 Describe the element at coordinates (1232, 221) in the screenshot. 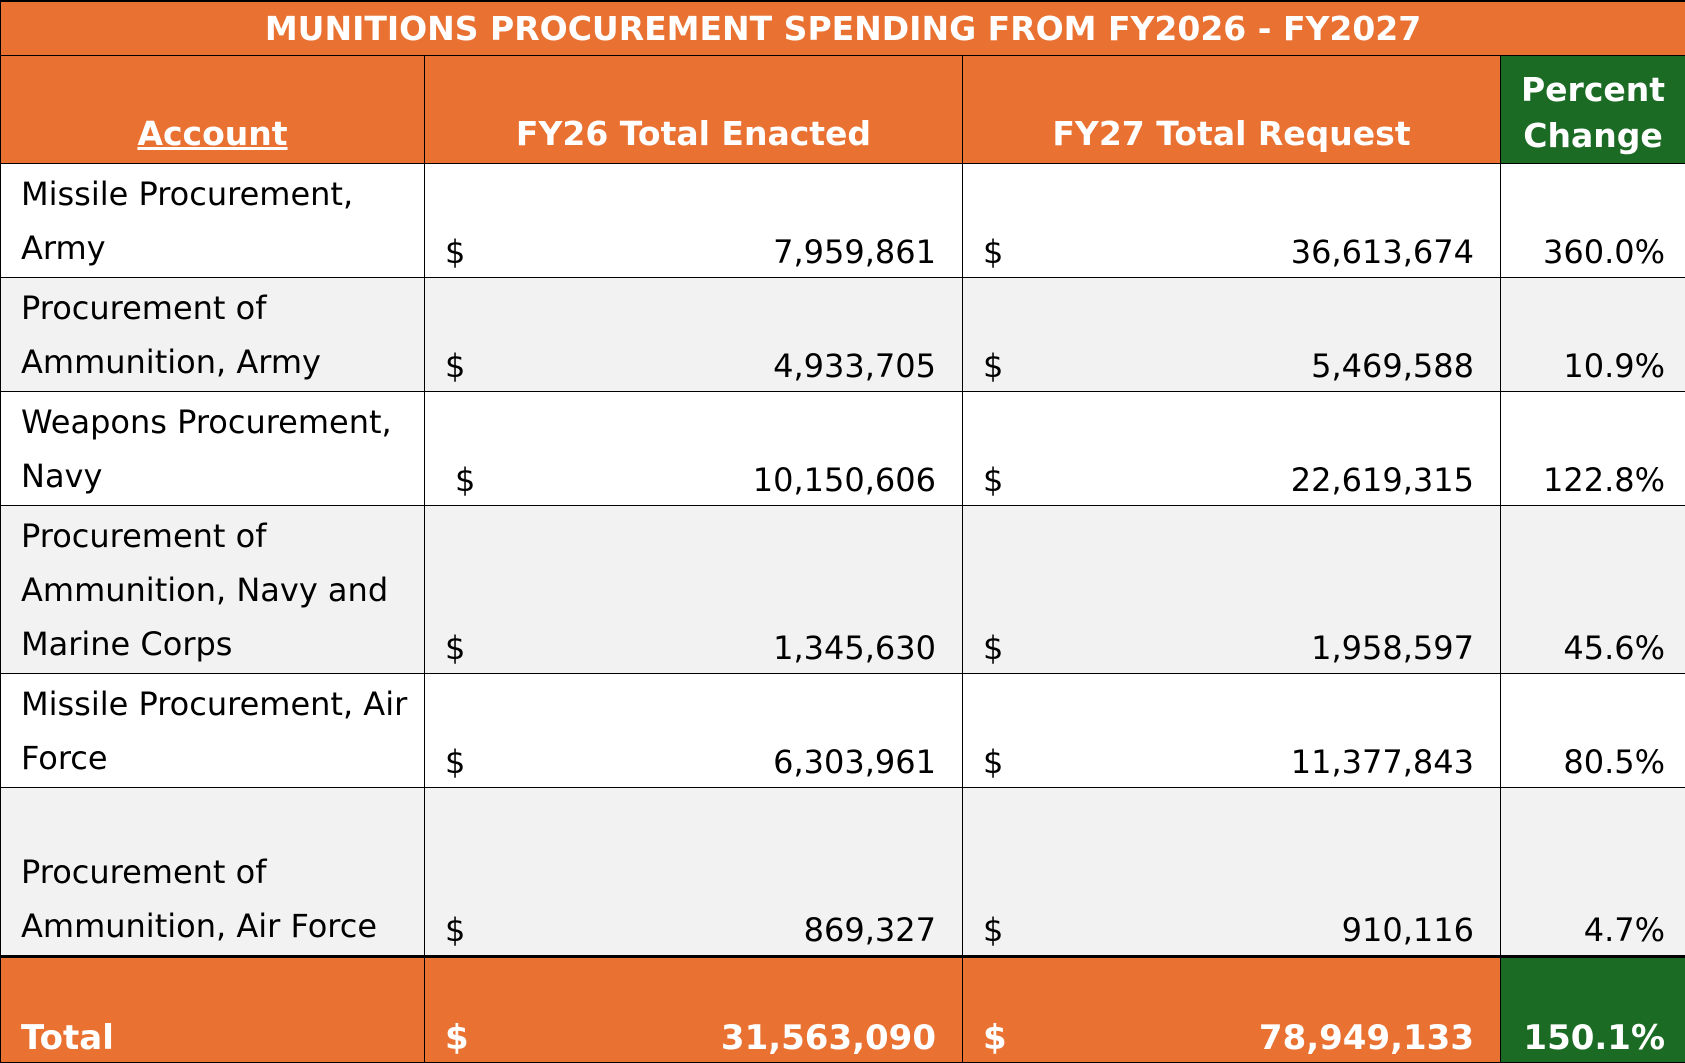

I see `fy27-cell: $36,613,674` at that location.